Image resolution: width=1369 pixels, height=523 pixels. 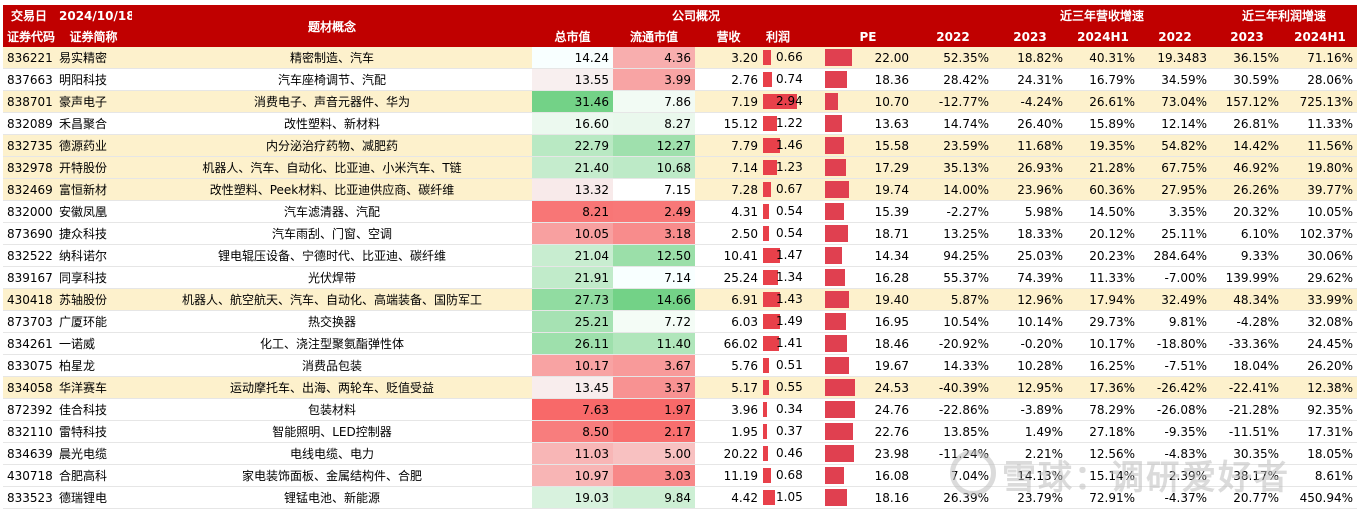 I want to click on fcap-header: 流通市值, so click(x=654, y=36).